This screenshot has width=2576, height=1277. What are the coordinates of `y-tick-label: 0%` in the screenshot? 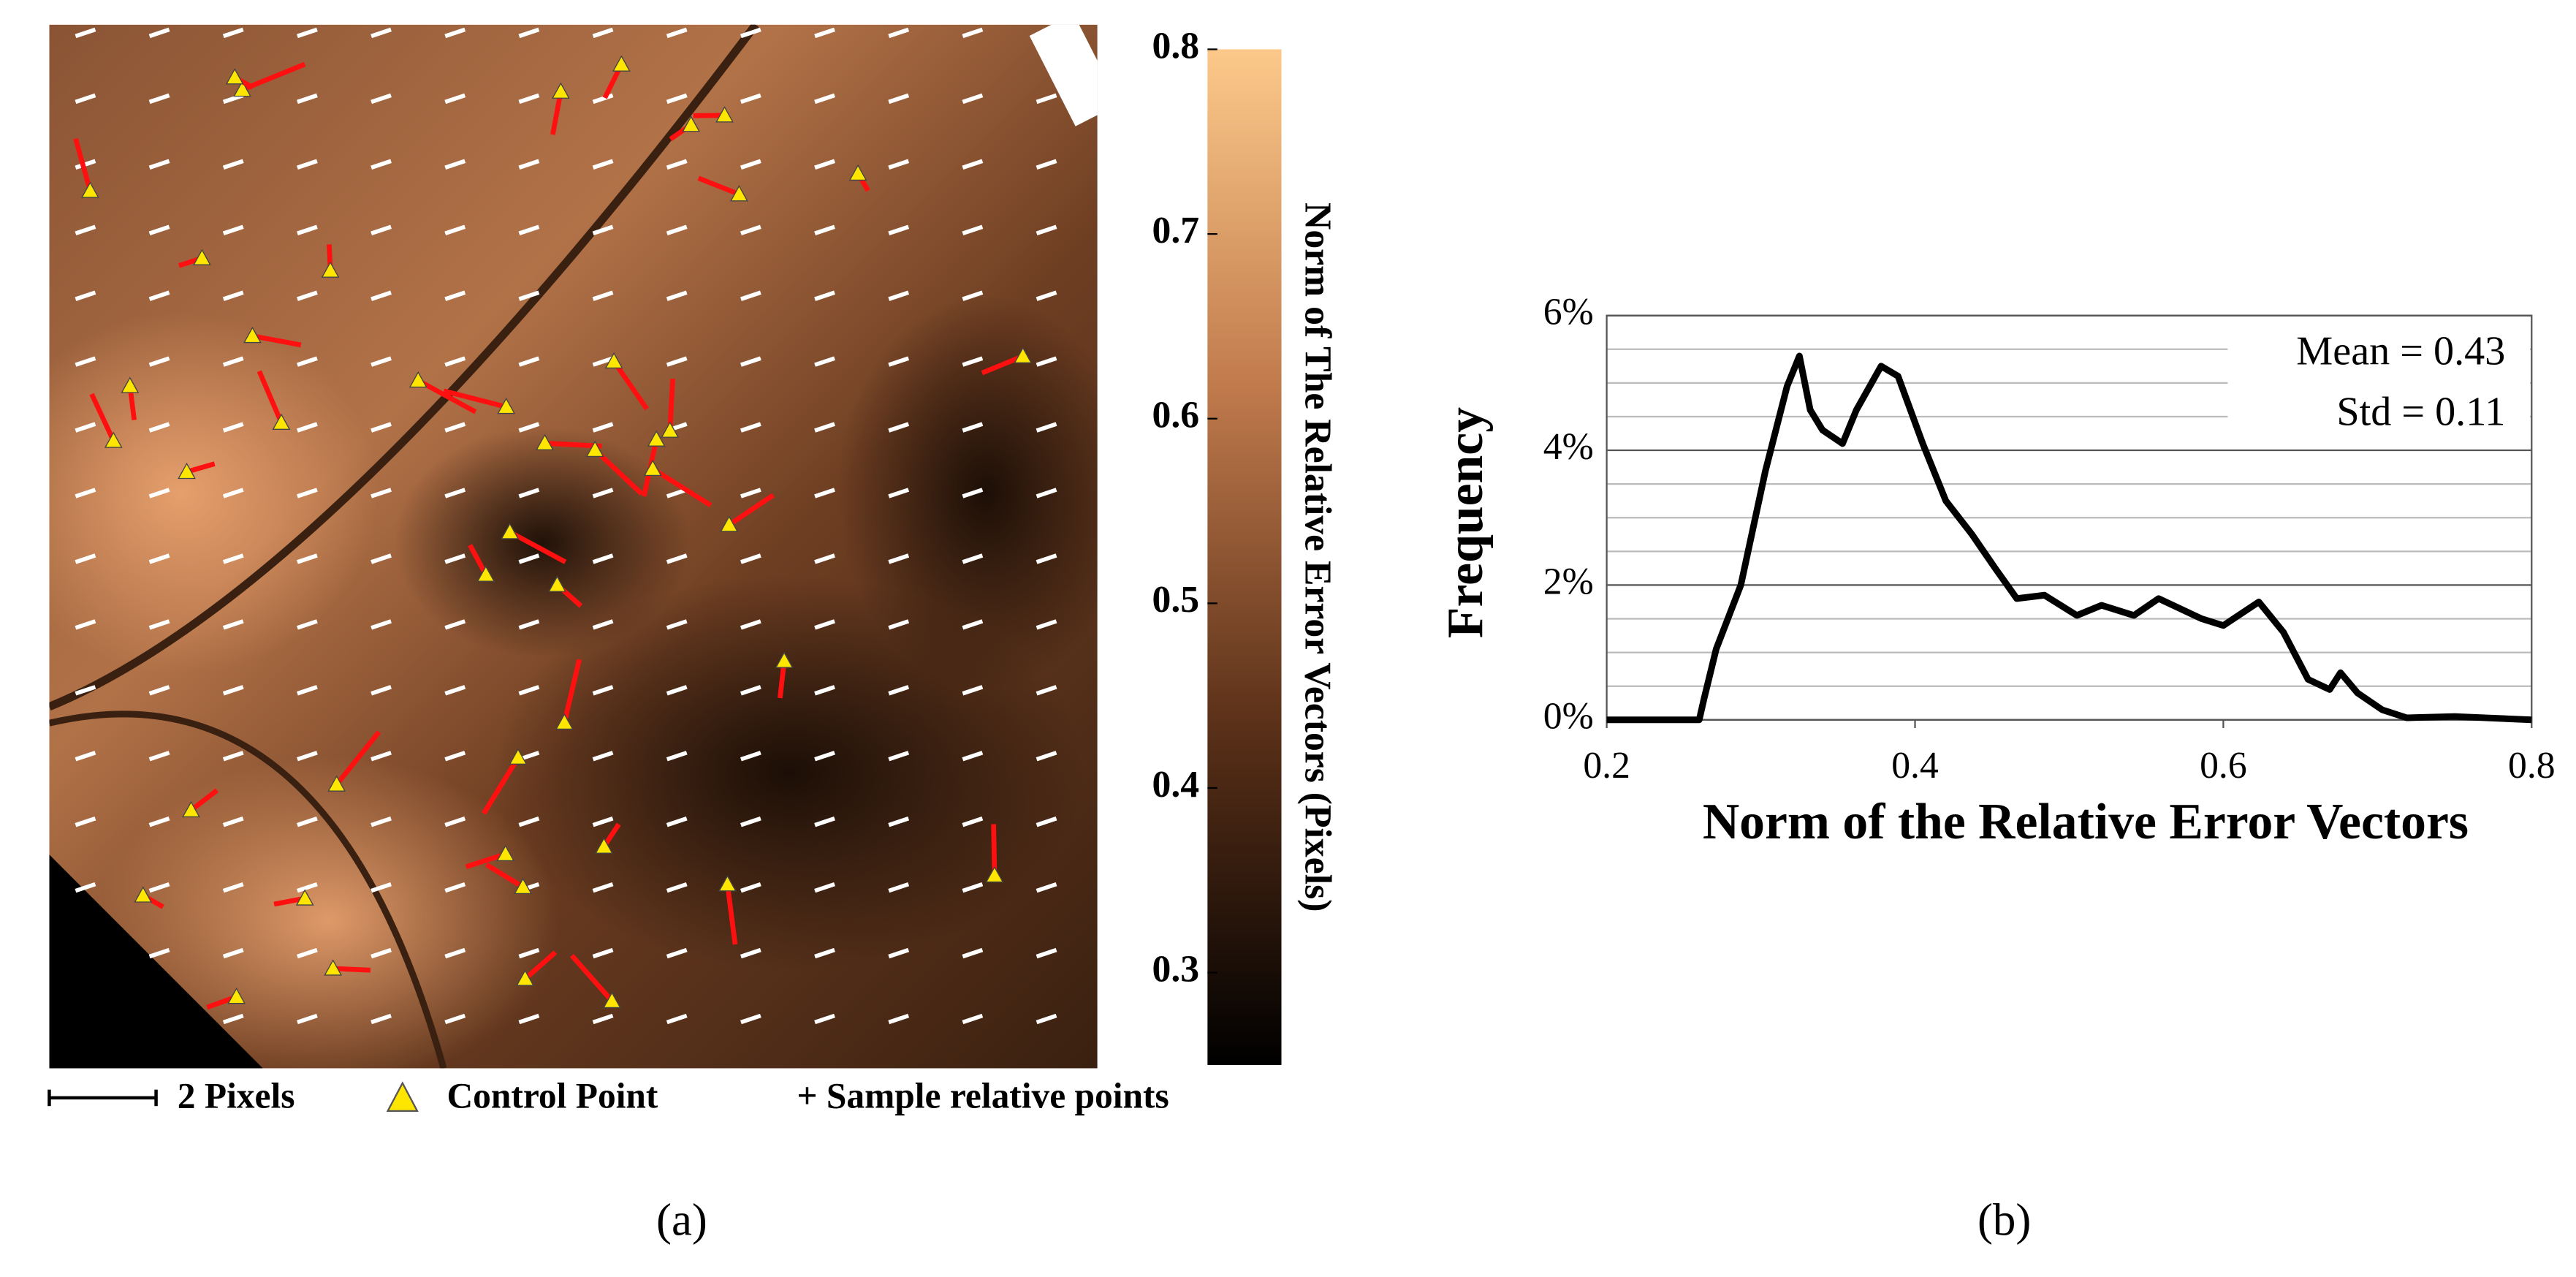 It's located at (1568, 717).